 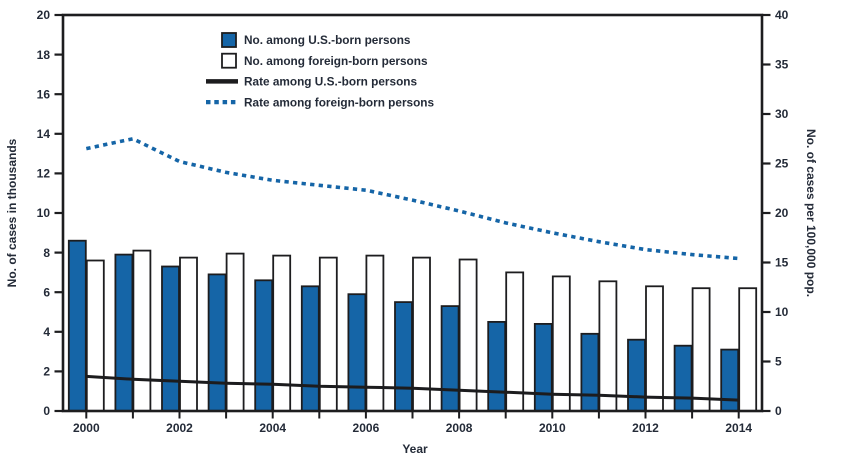 I want to click on bar-foreign-born-2008, so click(x=468, y=335).